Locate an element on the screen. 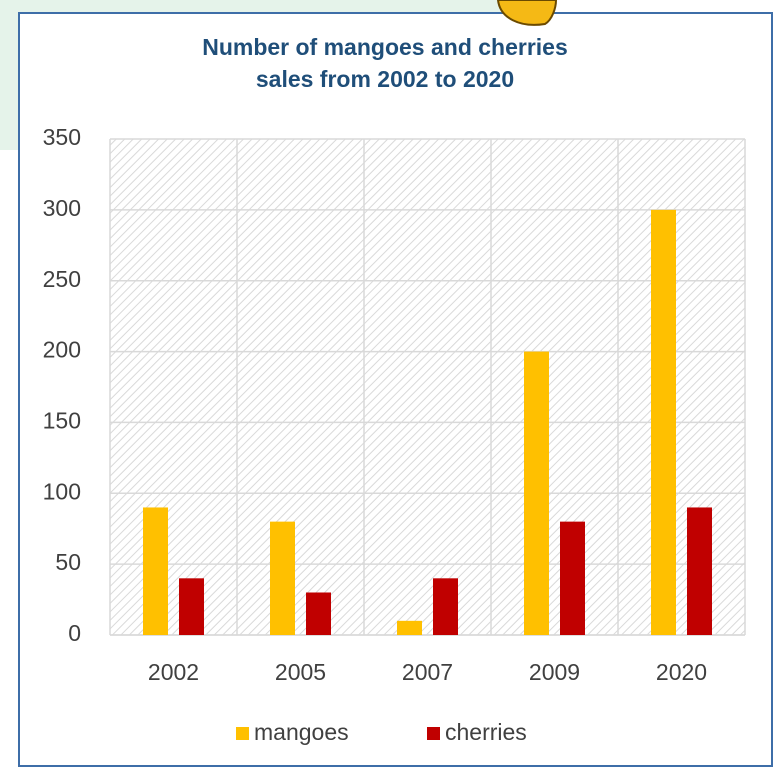 This screenshot has height=767, width=773. y-tick-label: 100 is located at coordinates (62, 491).